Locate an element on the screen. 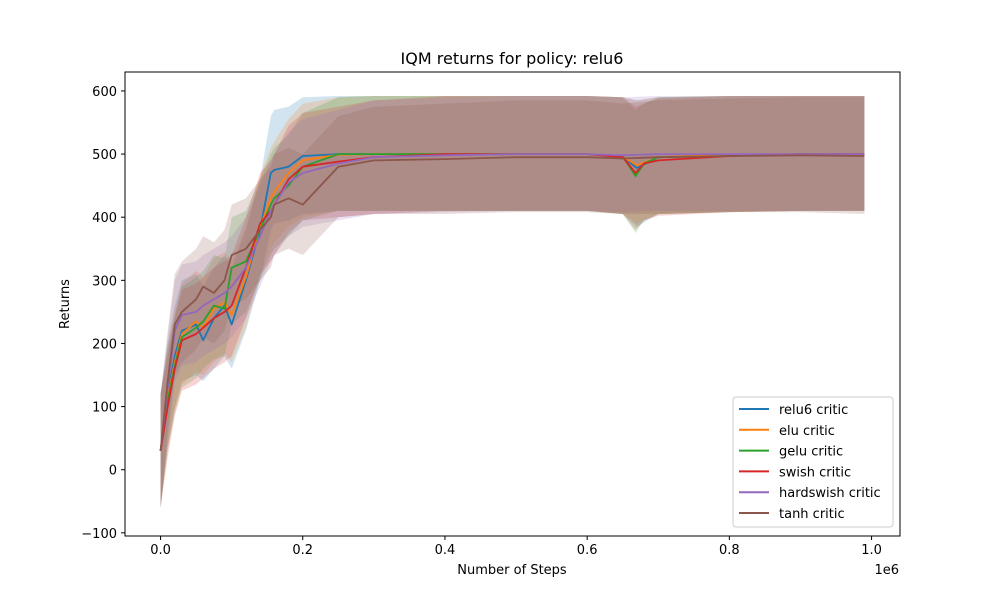  y-tick-label: 0 is located at coordinates (113, 471).